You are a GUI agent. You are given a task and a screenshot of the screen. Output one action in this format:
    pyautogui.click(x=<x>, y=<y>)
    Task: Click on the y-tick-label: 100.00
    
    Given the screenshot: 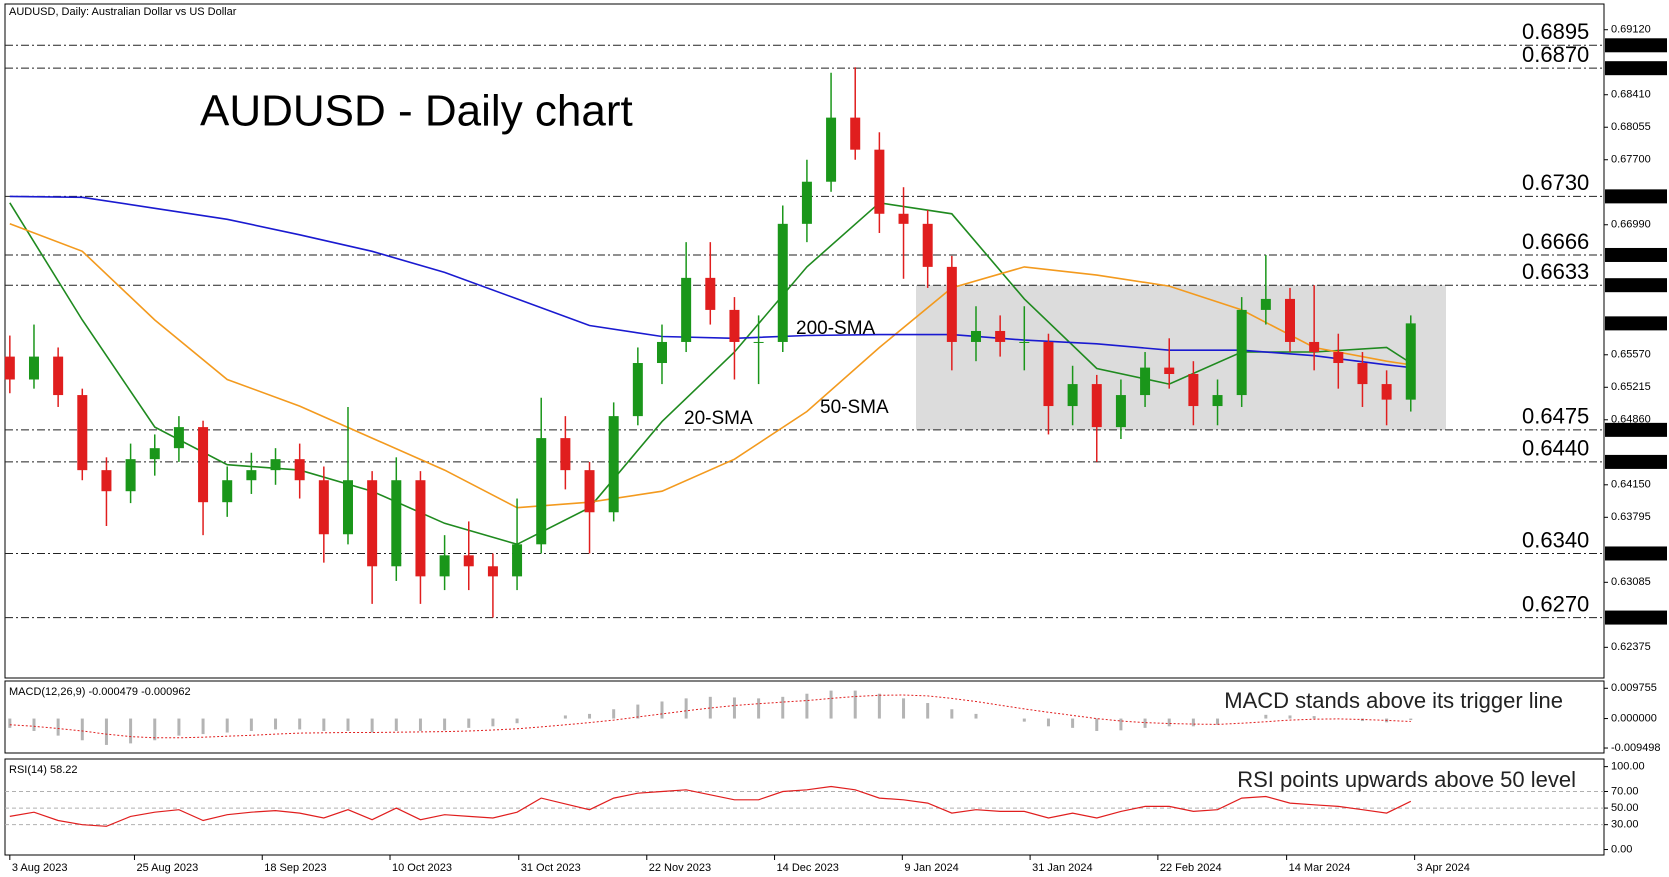 What is the action you would take?
    pyautogui.click(x=1628, y=767)
    